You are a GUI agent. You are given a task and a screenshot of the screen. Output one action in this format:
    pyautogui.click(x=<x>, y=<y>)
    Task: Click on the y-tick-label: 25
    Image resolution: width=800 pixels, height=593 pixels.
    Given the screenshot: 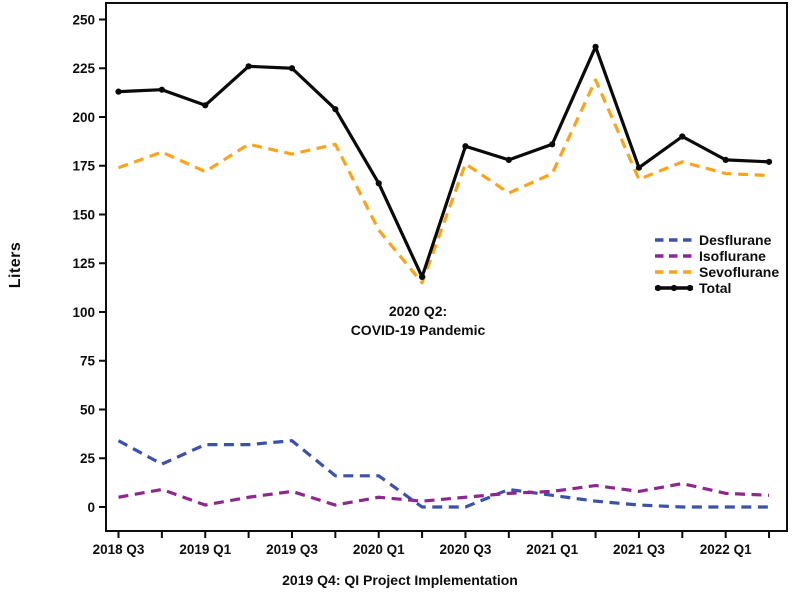 What is the action you would take?
    pyautogui.click(x=88, y=458)
    